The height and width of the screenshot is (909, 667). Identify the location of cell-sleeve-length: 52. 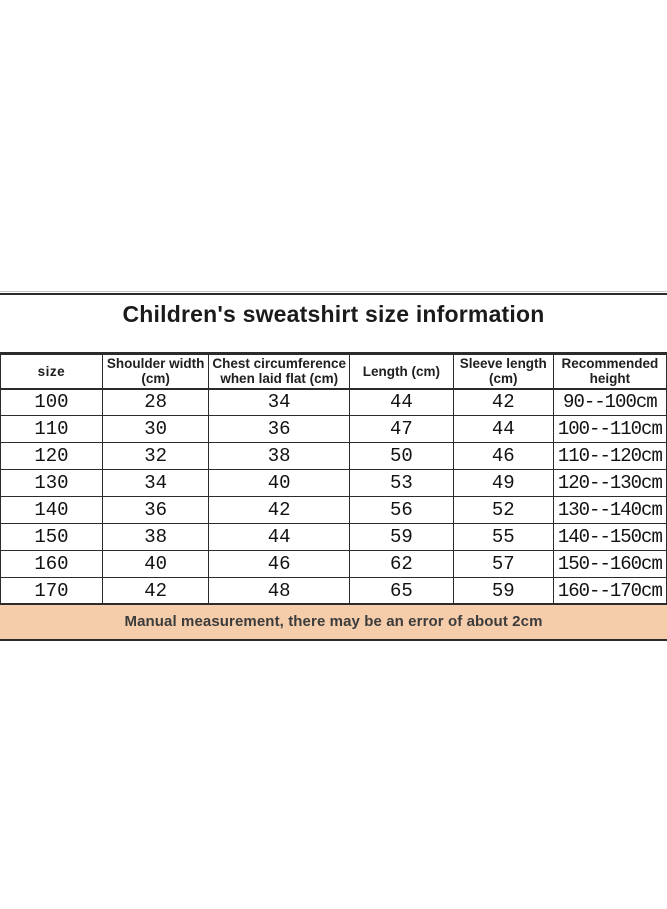
(503, 510).